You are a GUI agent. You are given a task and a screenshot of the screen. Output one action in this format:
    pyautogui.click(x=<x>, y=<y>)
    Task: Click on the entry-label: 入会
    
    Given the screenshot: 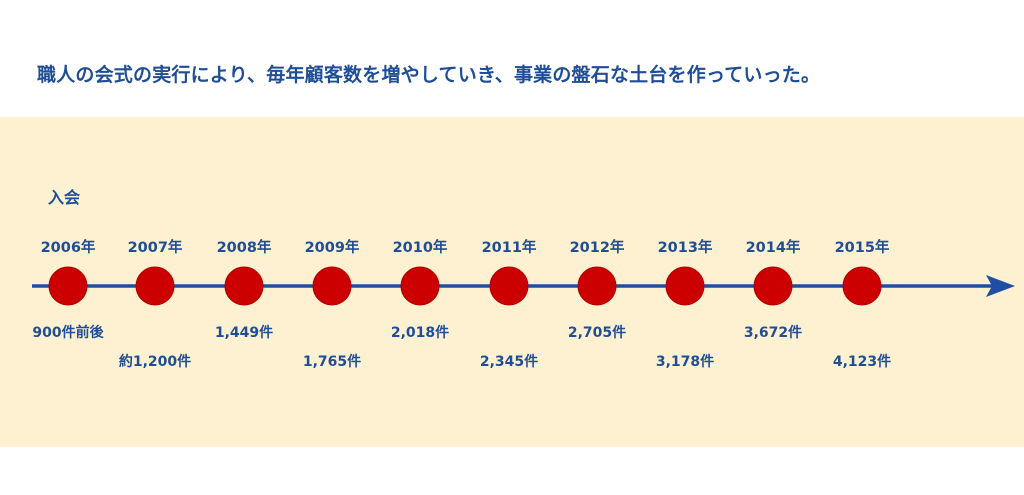 What is the action you would take?
    pyautogui.click(x=64, y=197)
    